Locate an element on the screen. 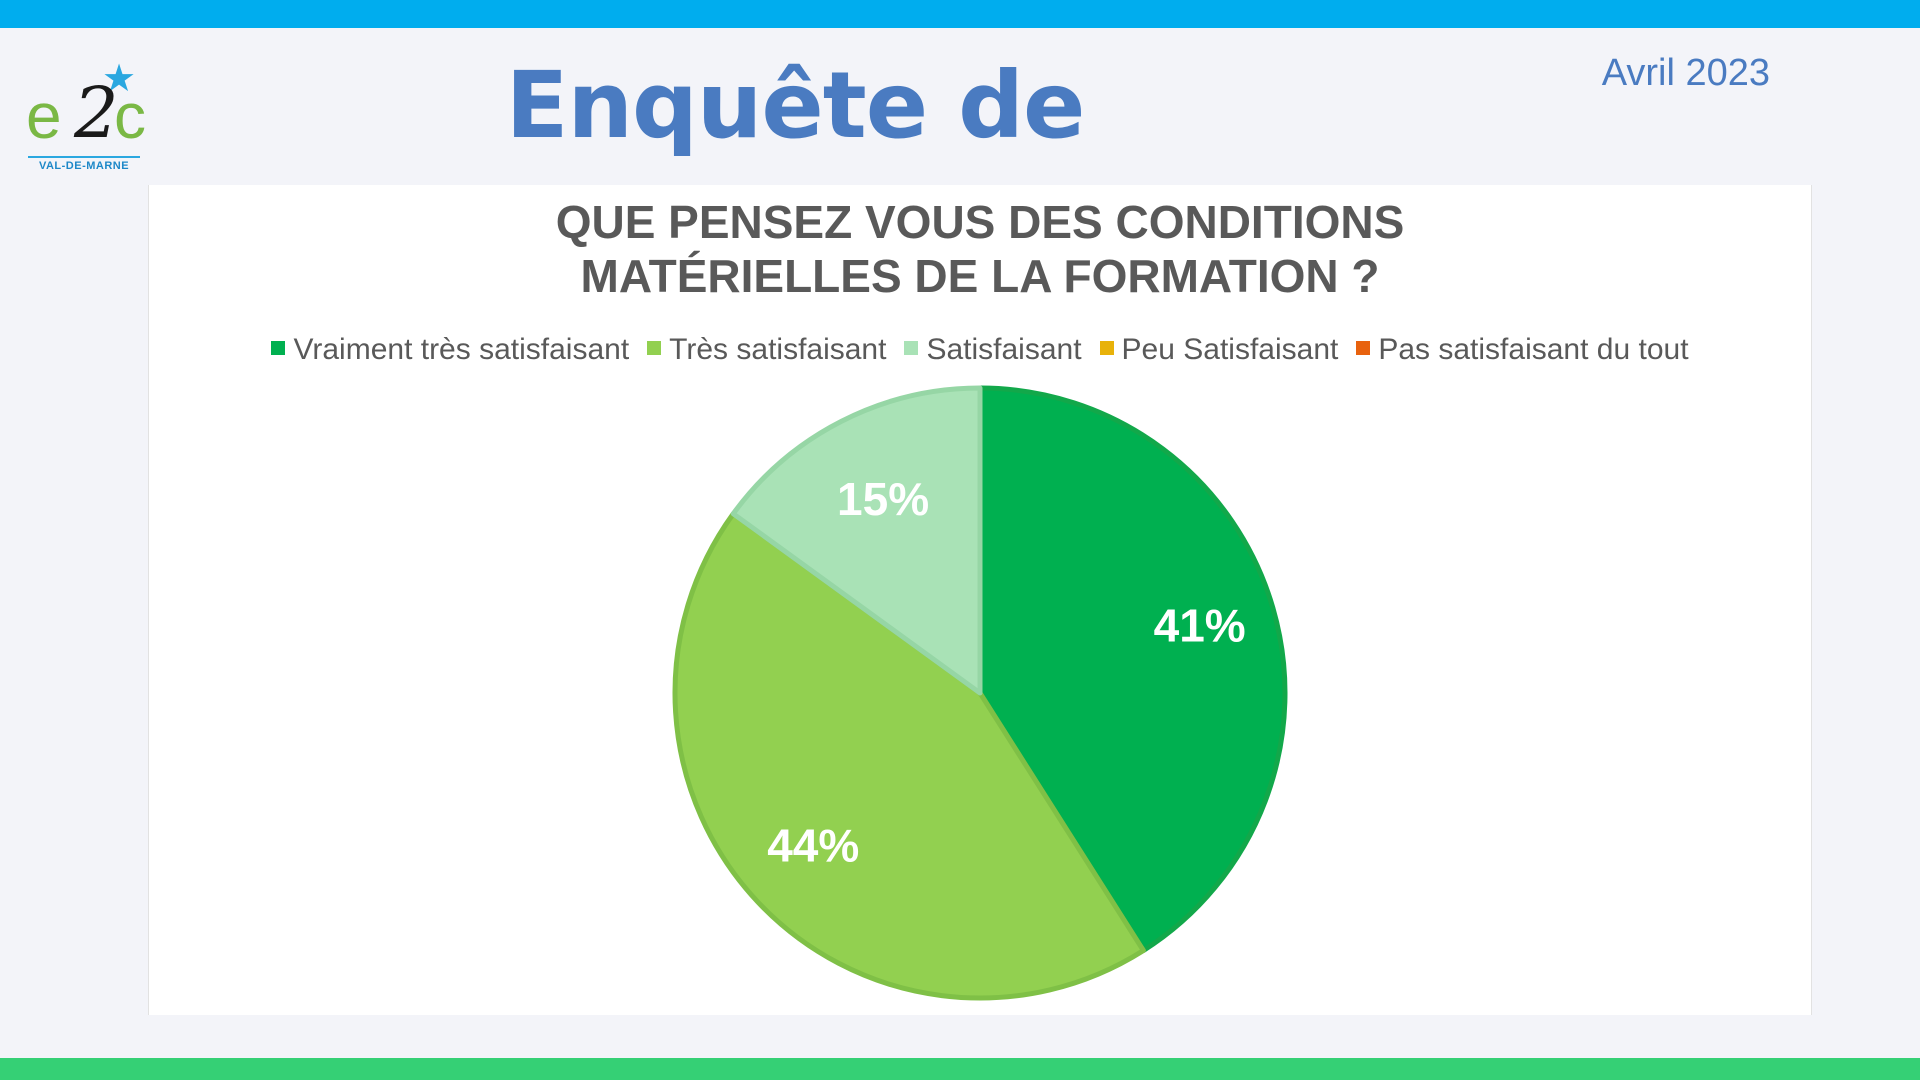 This screenshot has width=1920, height=1080. legend-item: Pas satisfaisant du tout is located at coordinates (1522, 350).